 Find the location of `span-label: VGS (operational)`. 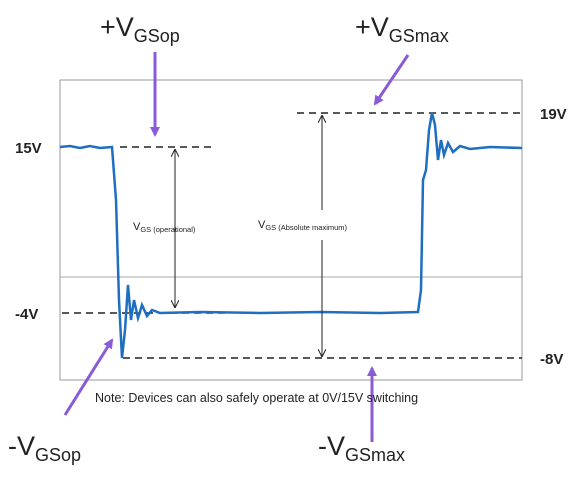

span-label: VGS (operational) is located at coordinates (164, 227).